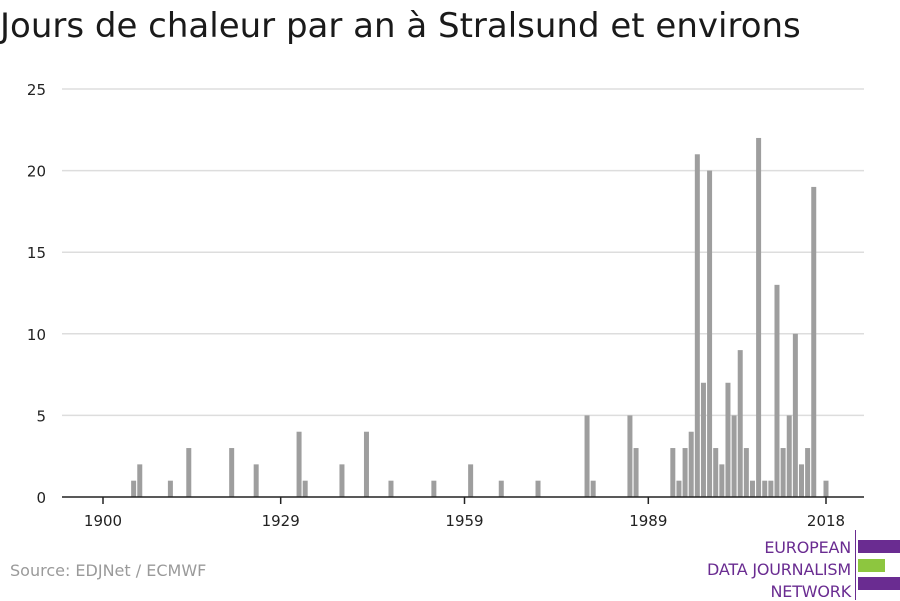  What do you see at coordinates (648, 521) in the screenshot?
I see `x-tick-label: 1989` at bounding box center [648, 521].